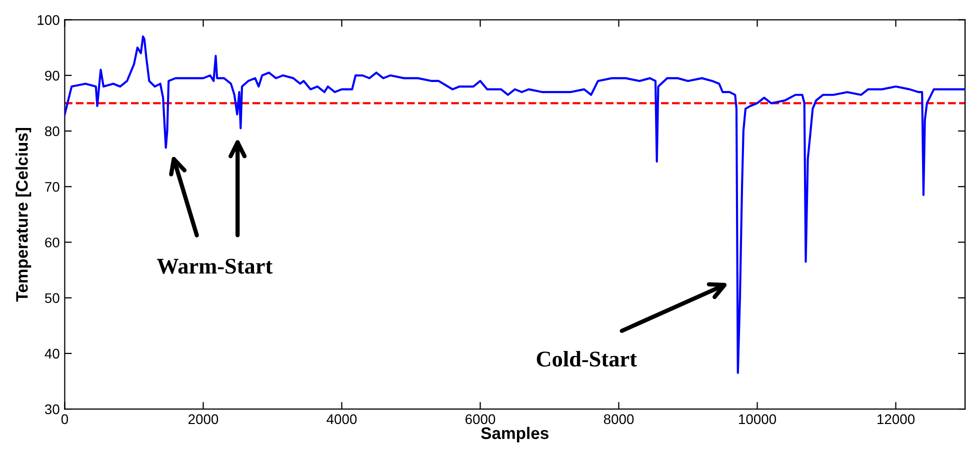  Describe the element at coordinates (52, 187) in the screenshot. I see `y-tick-label: 70` at that location.